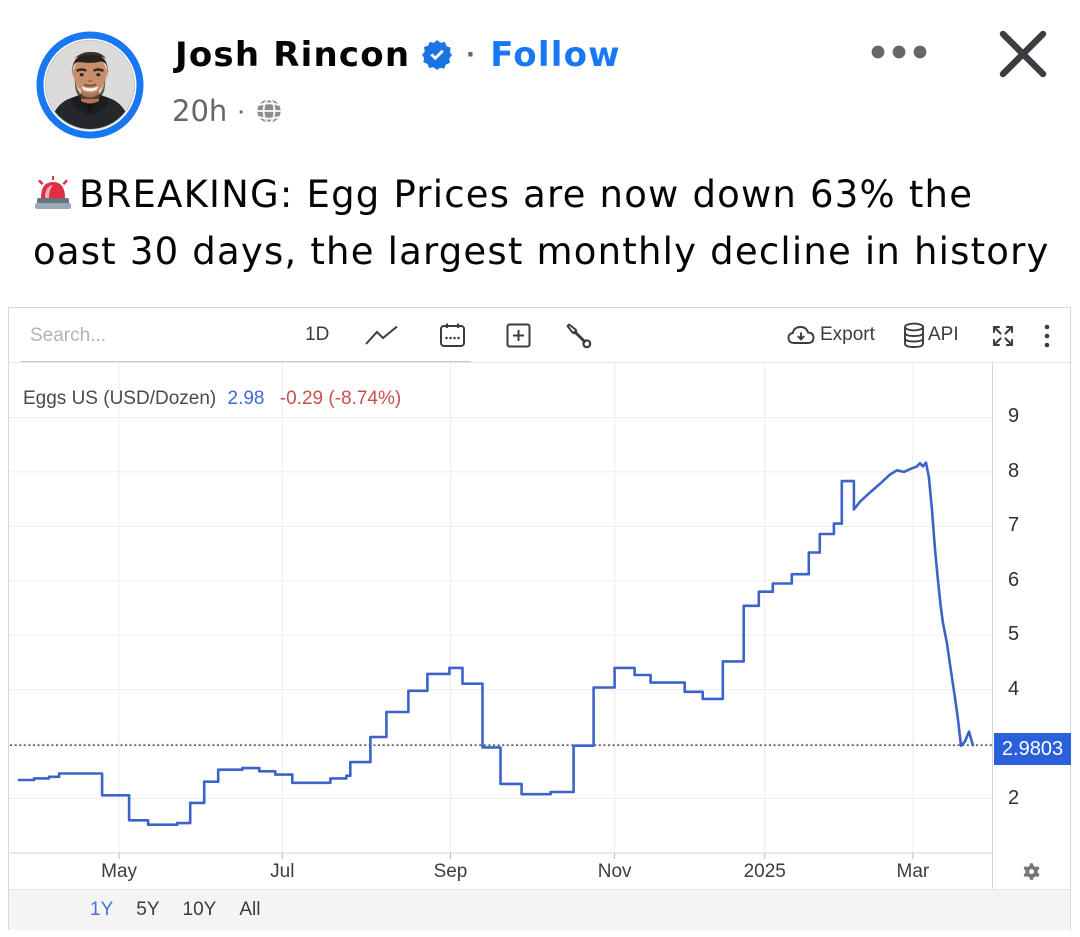 The height and width of the screenshot is (937, 1080). Describe the element at coordinates (1031, 871) in the screenshot. I see `settings-gear-icon` at that location.